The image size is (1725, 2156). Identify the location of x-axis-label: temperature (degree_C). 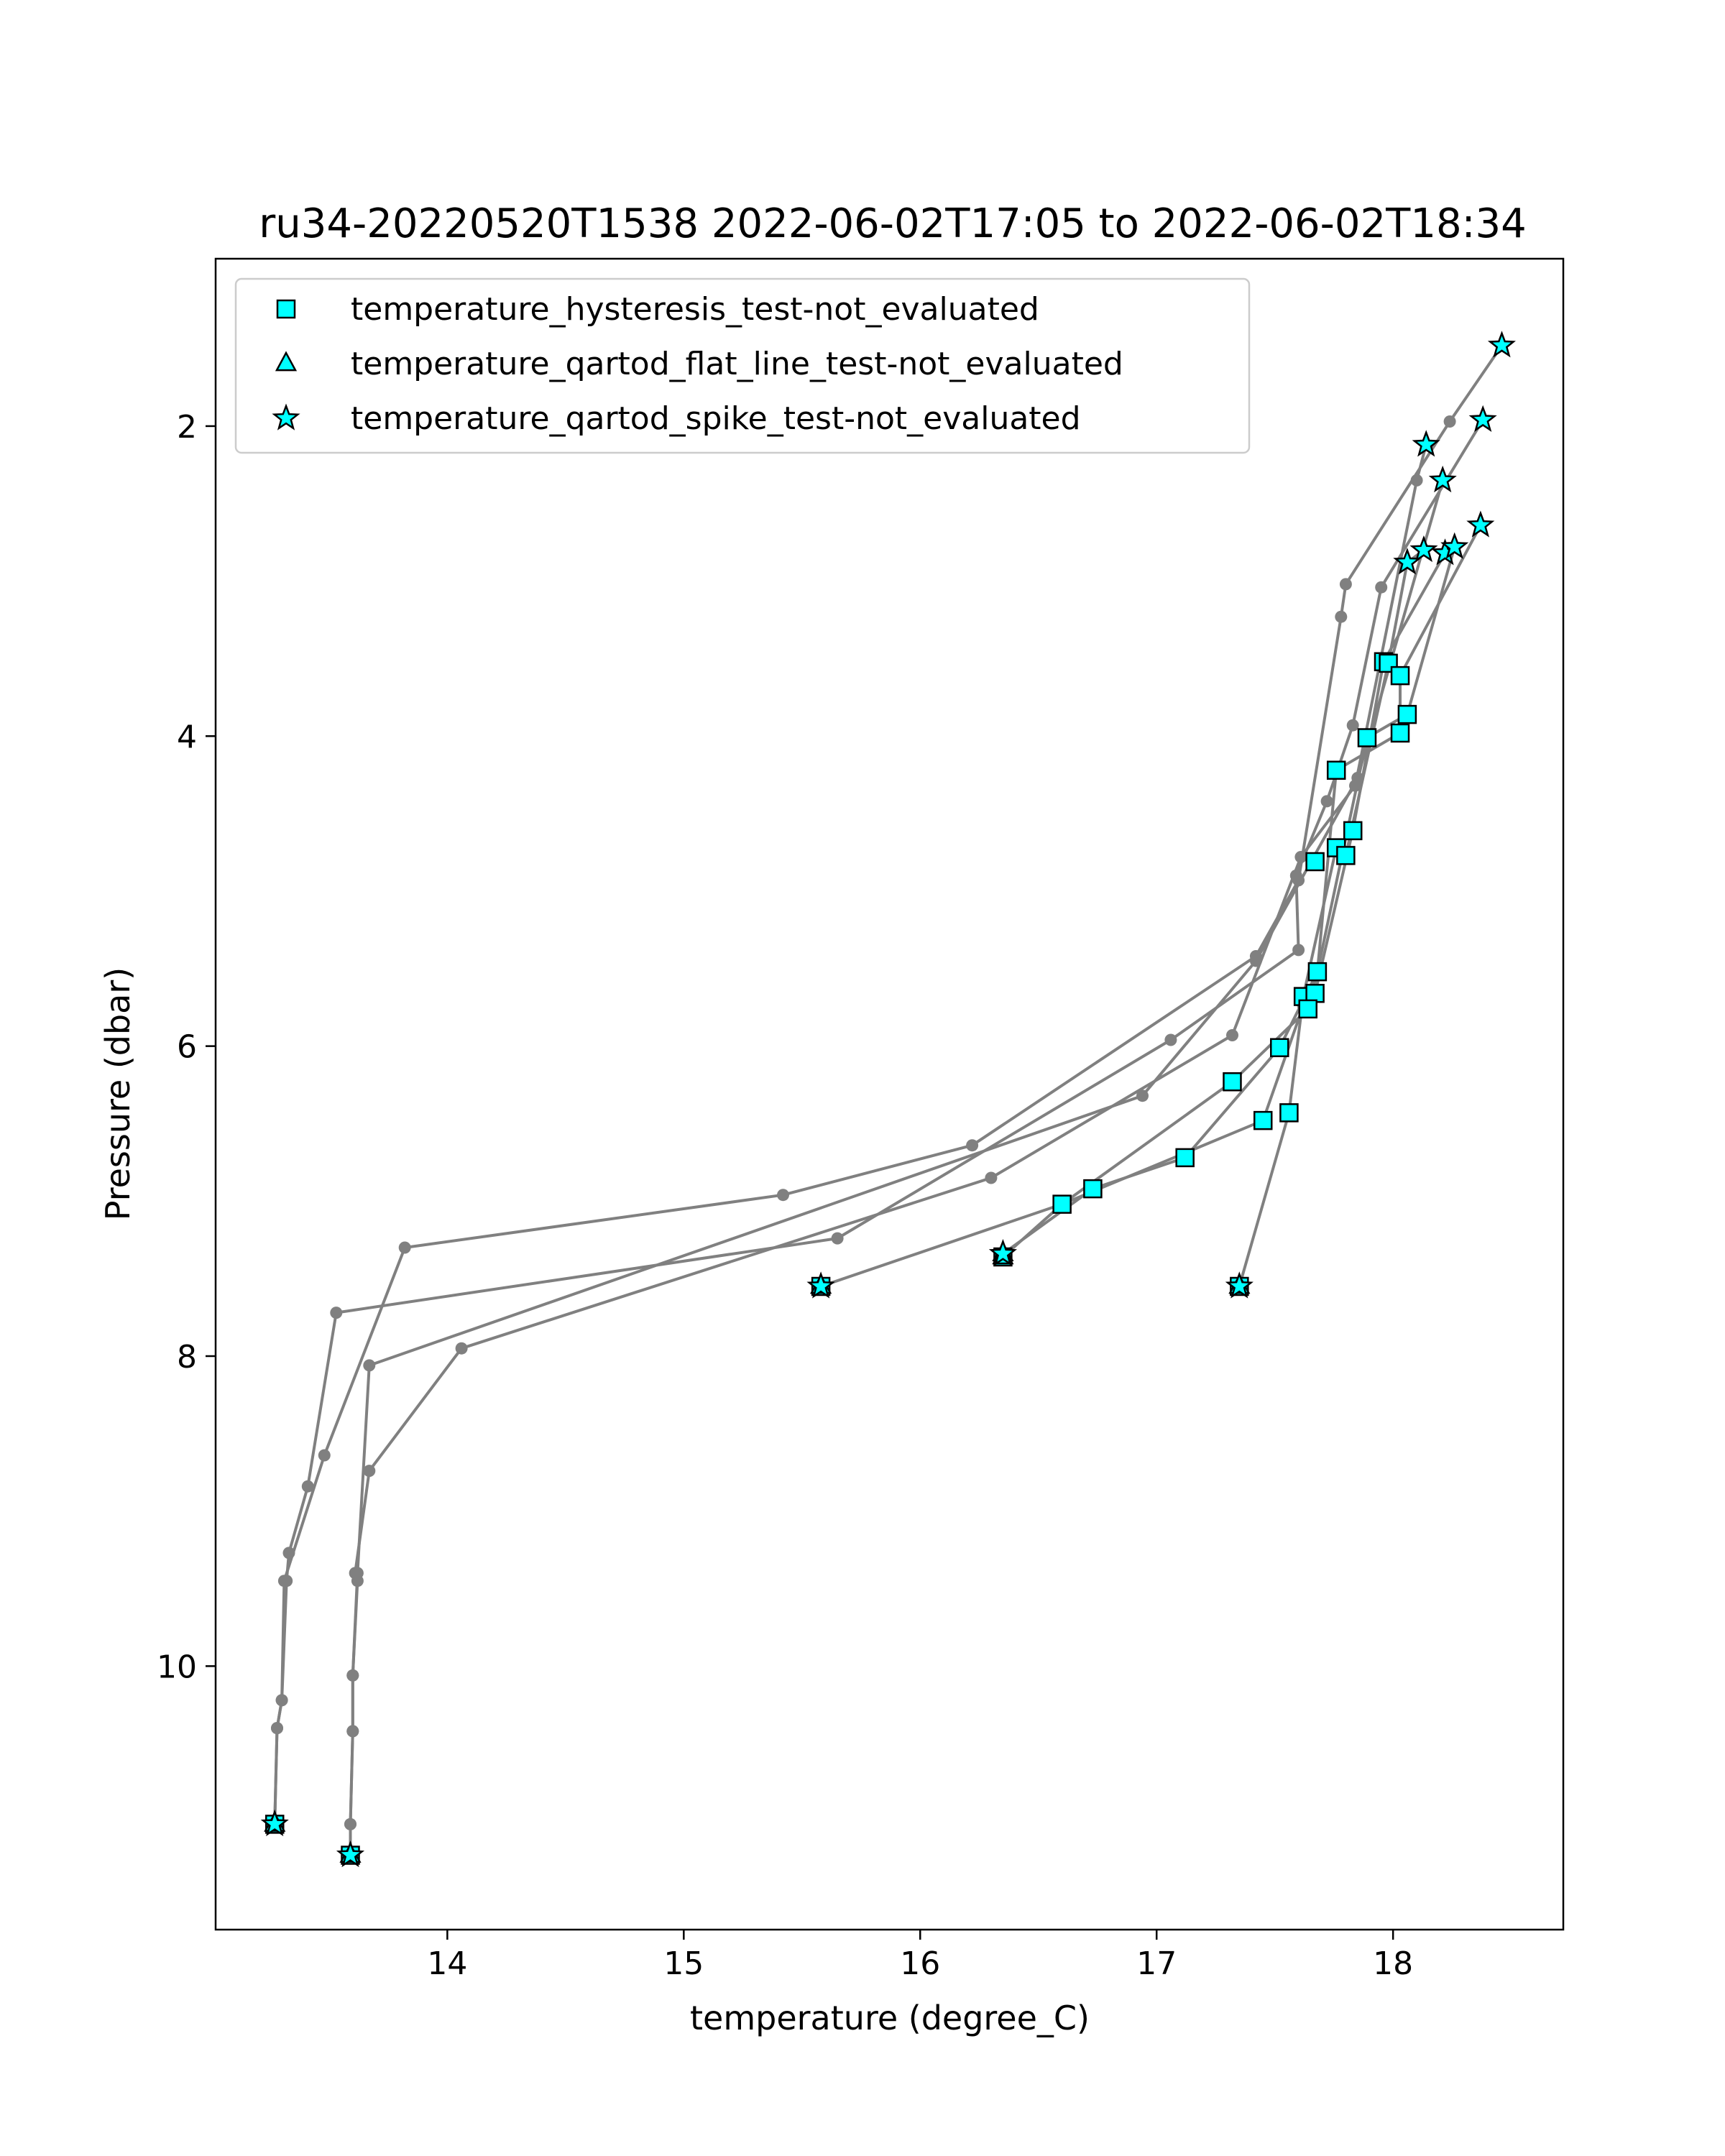
(890, 2018).